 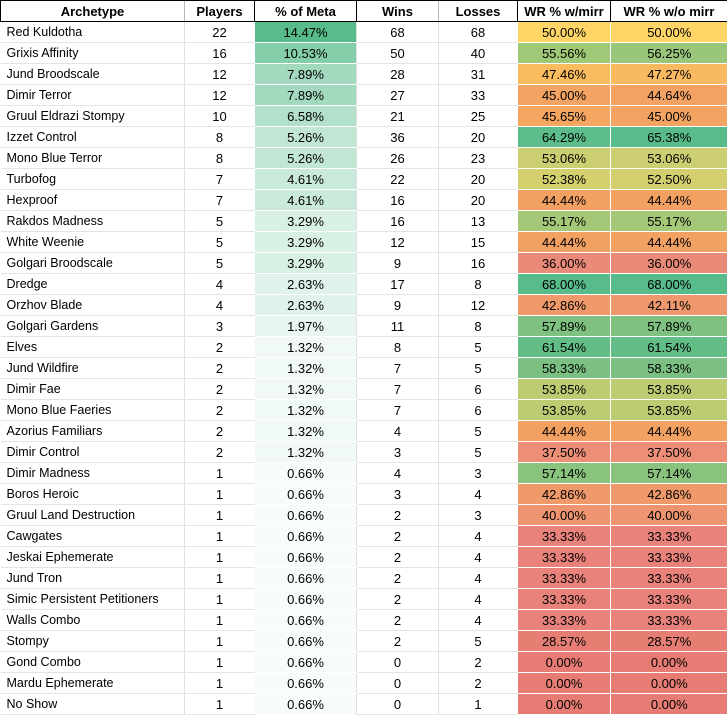 What do you see at coordinates (478, 284) in the screenshot?
I see `losses-cell: 8` at bounding box center [478, 284].